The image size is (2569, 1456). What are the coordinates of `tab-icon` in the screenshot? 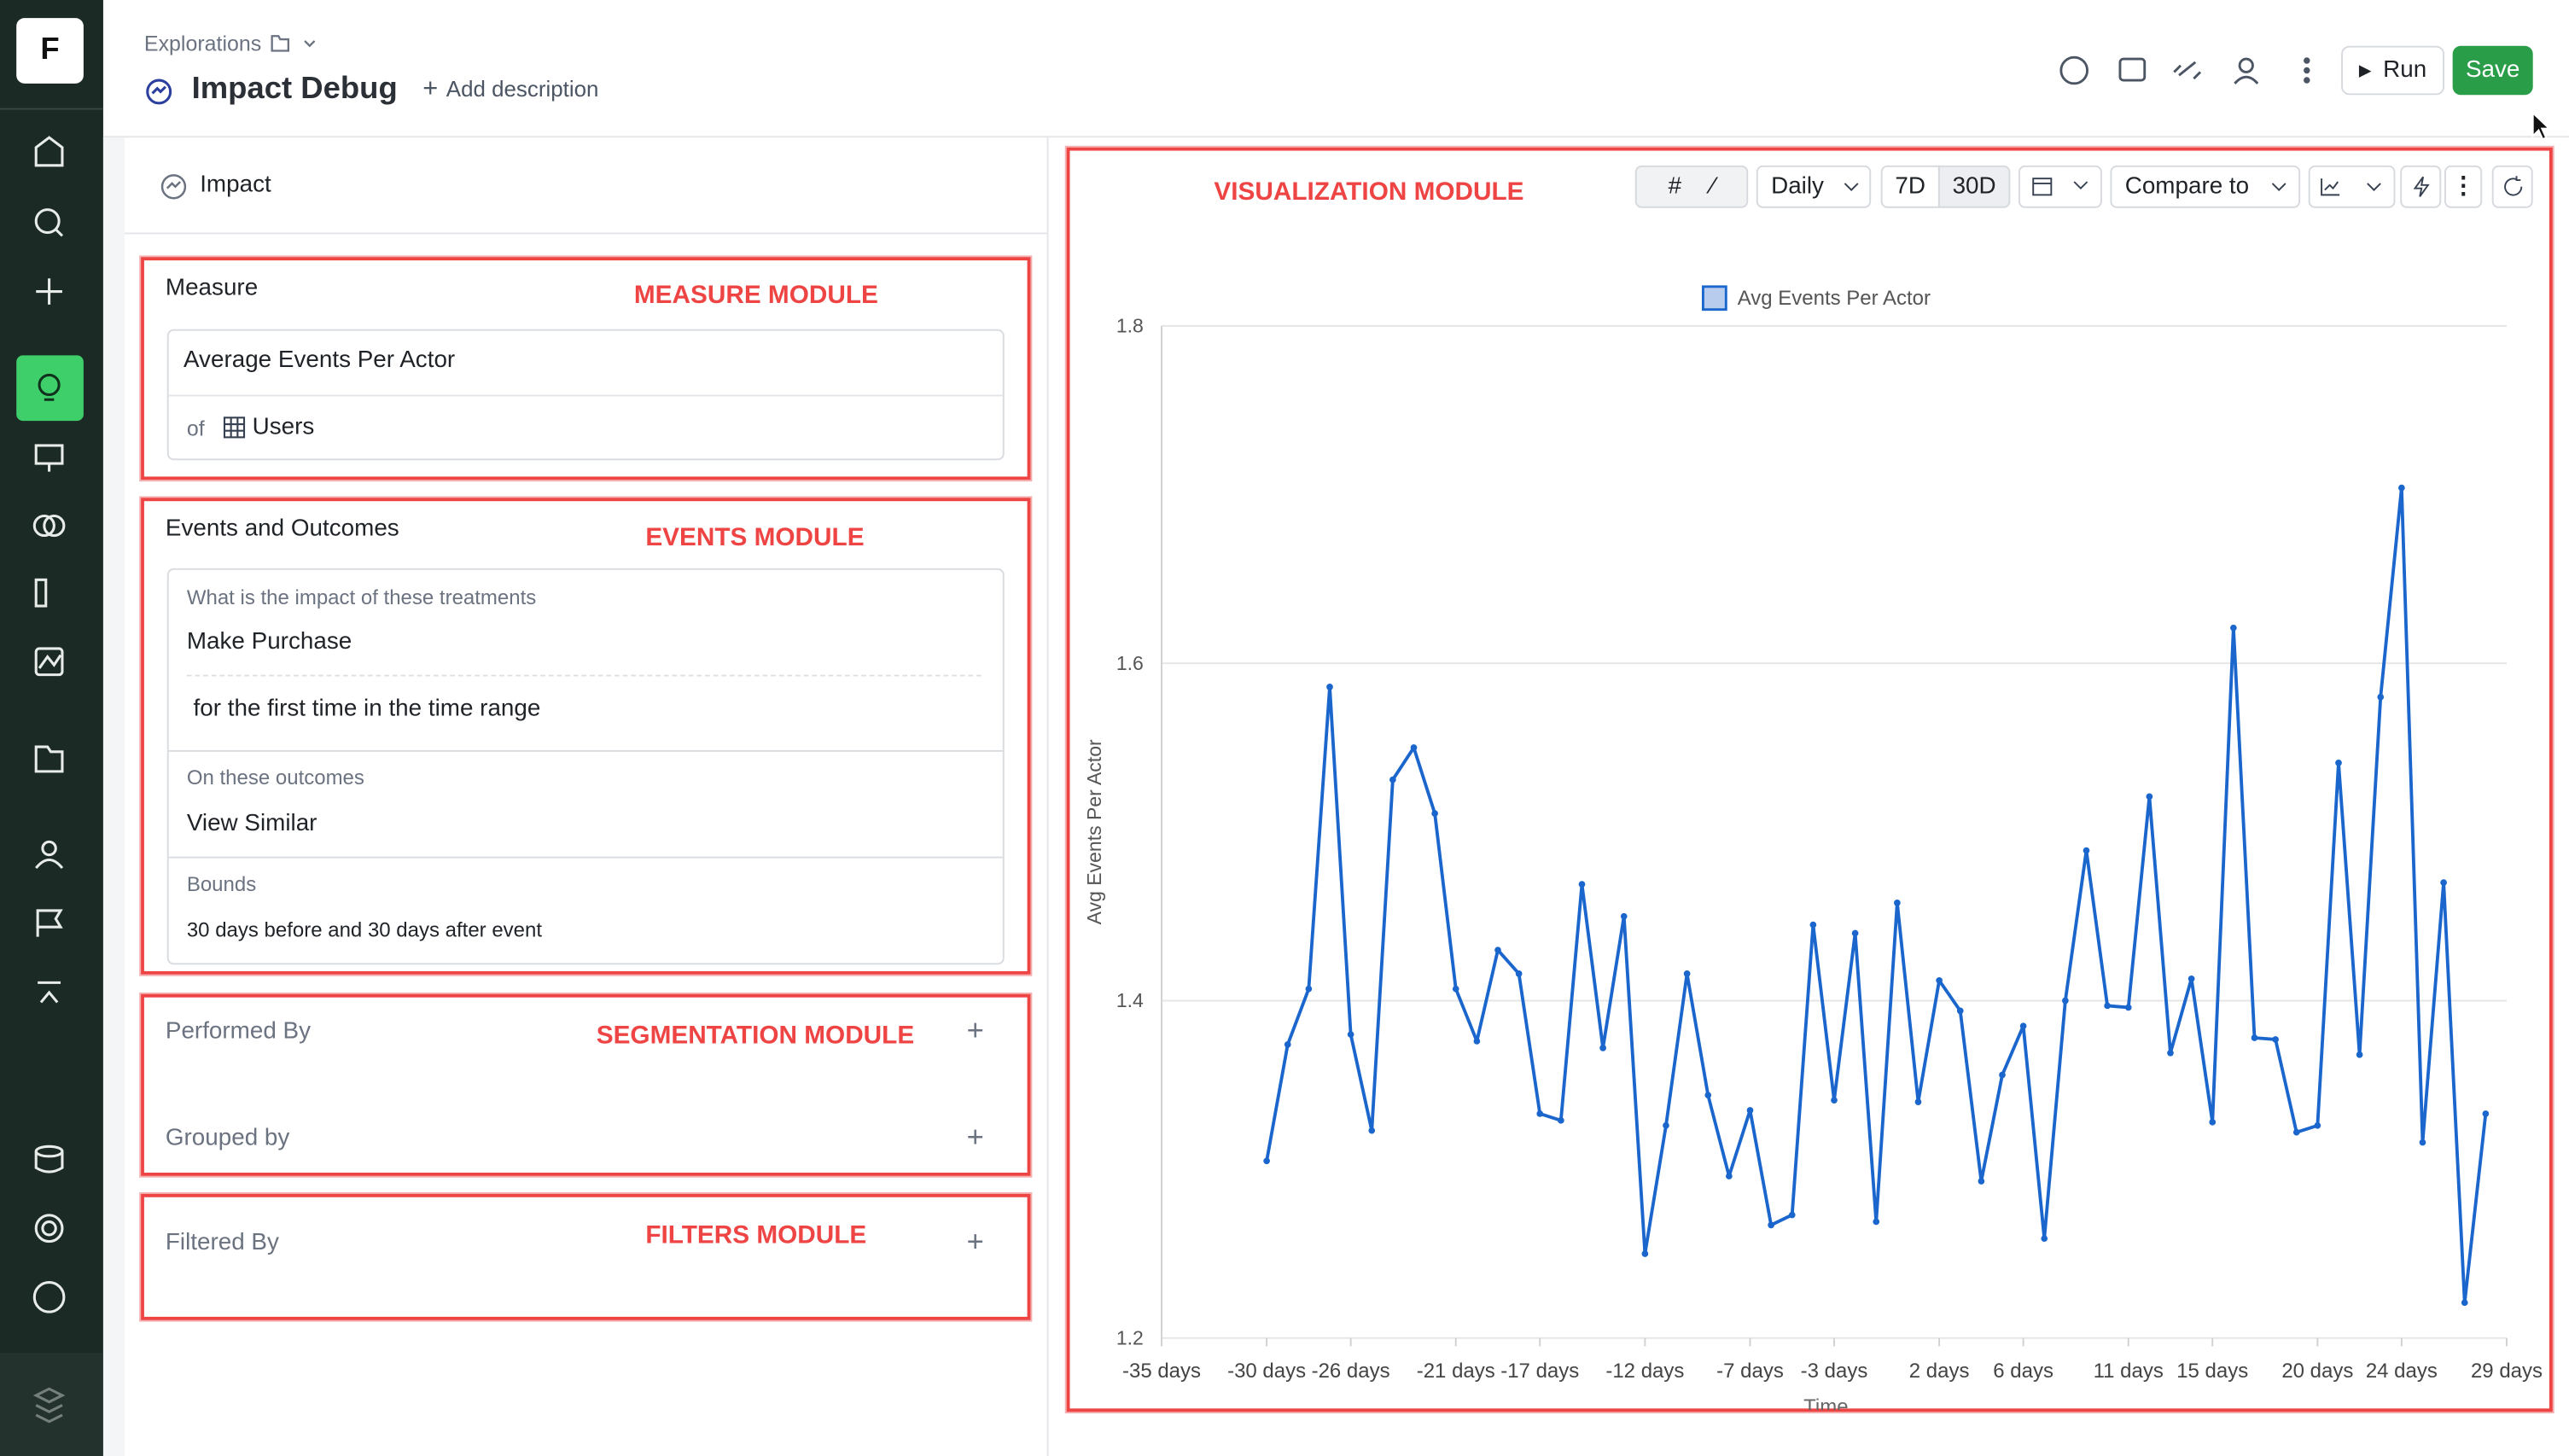 It's located at (173, 187).